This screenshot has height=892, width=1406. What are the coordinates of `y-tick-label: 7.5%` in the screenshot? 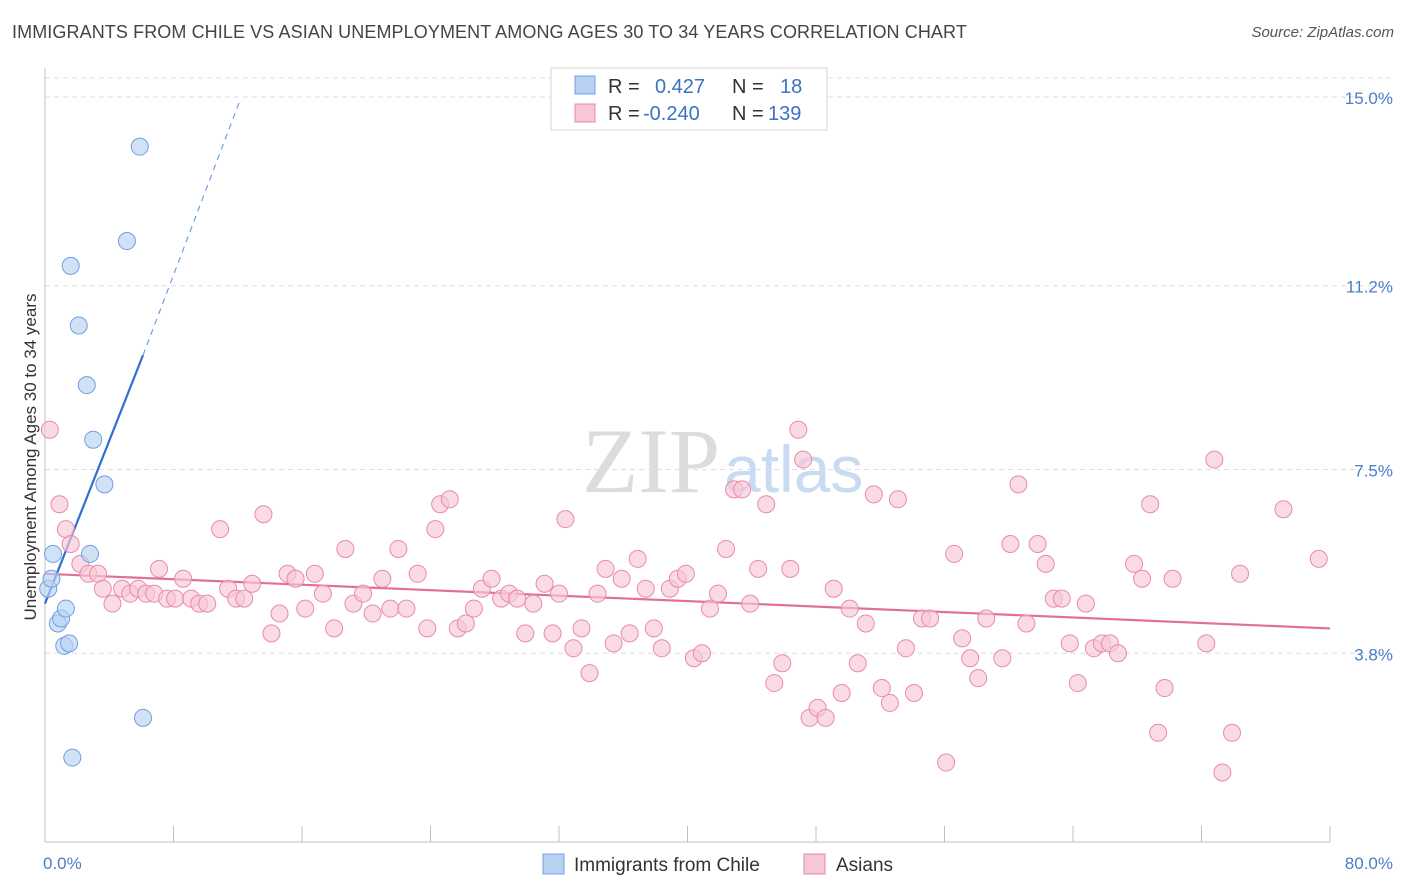 It's located at (1373, 471).